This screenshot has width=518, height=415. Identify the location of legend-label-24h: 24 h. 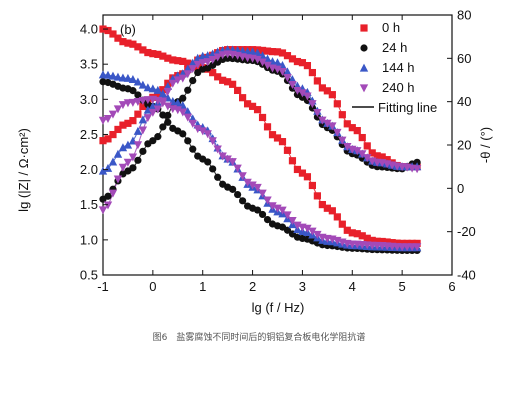
(394, 47).